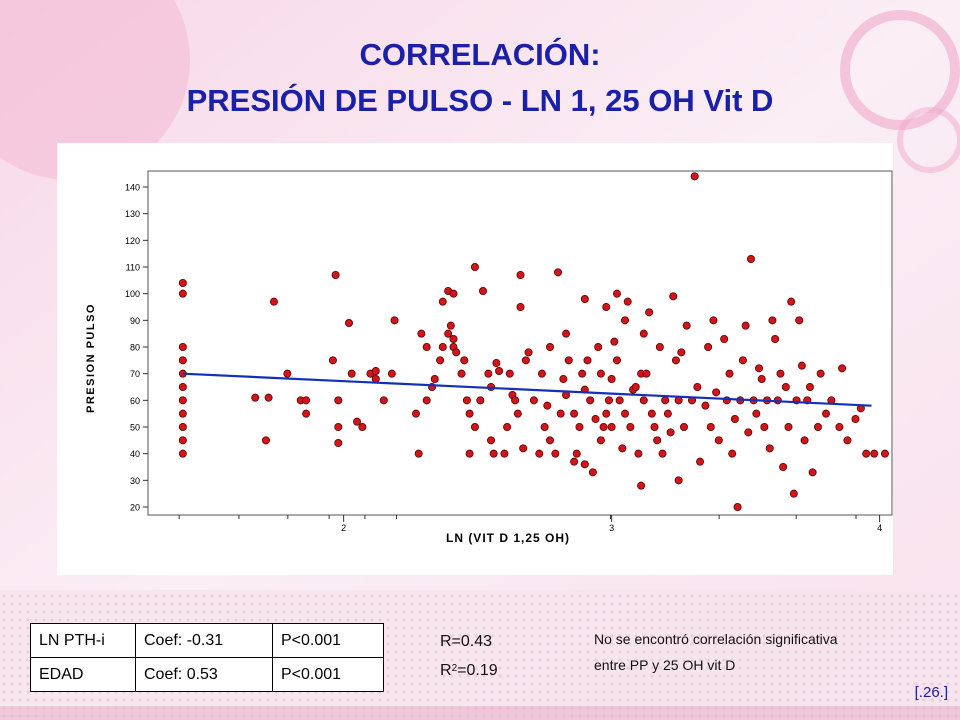 This screenshot has height=720, width=960. Describe the element at coordinates (931, 692) in the screenshot. I see `slide-reference: [.26.]` at that location.